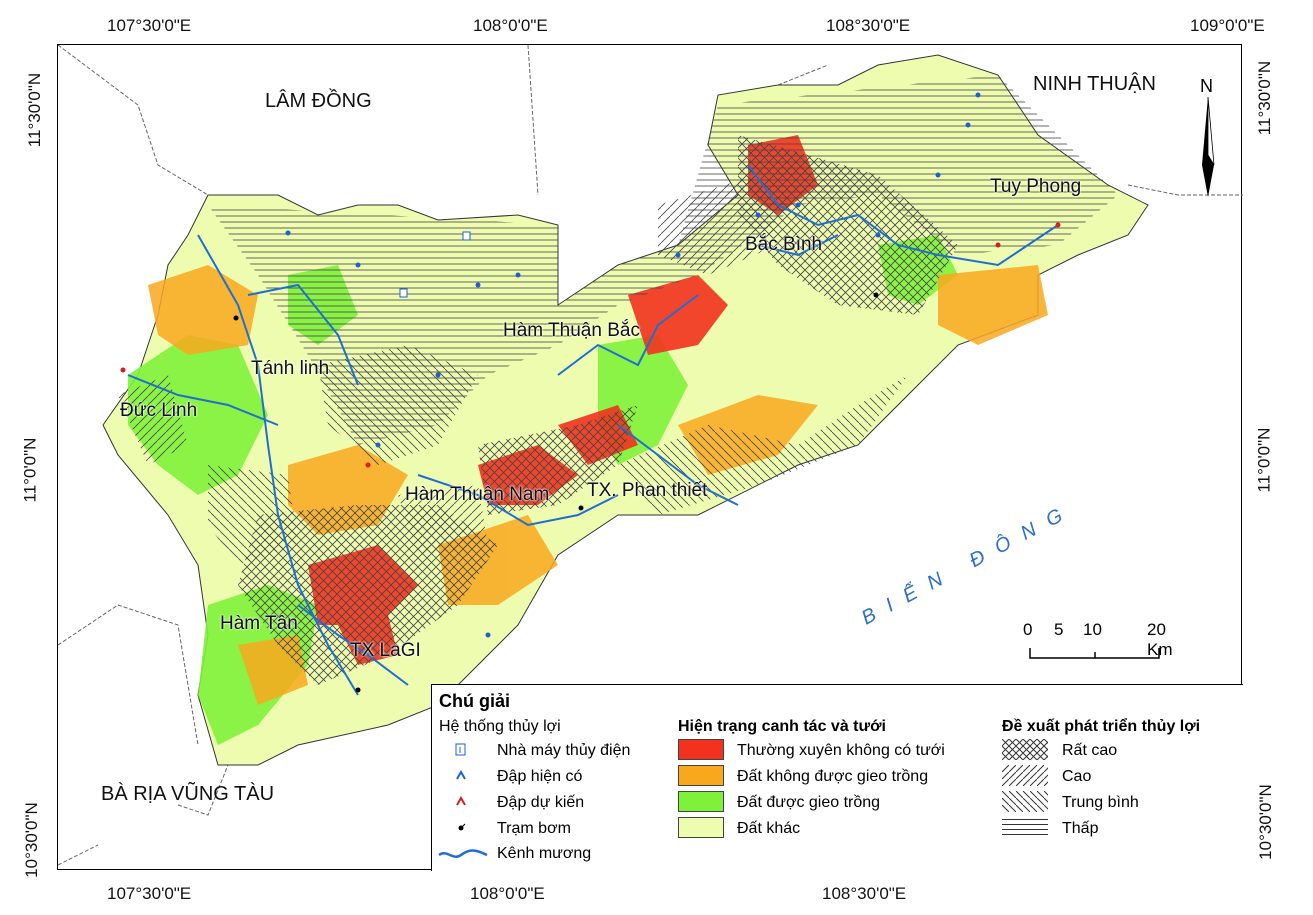 This screenshot has width=1313, height=915. What do you see at coordinates (1206, 86) in the screenshot?
I see `north-label: N` at bounding box center [1206, 86].